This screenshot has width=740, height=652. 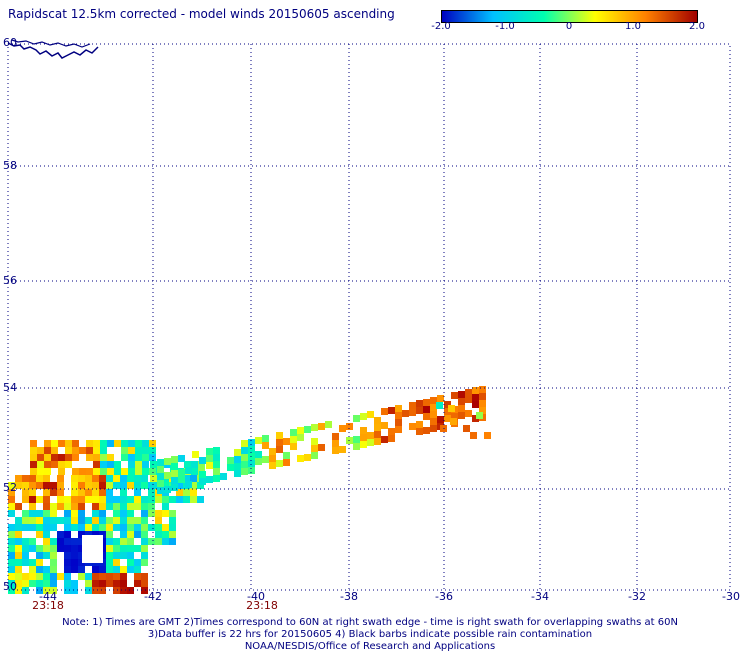 What do you see at coordinates (51, 43) in the screenshot?
I see `coastline-path` at bounding box center [51, 43].